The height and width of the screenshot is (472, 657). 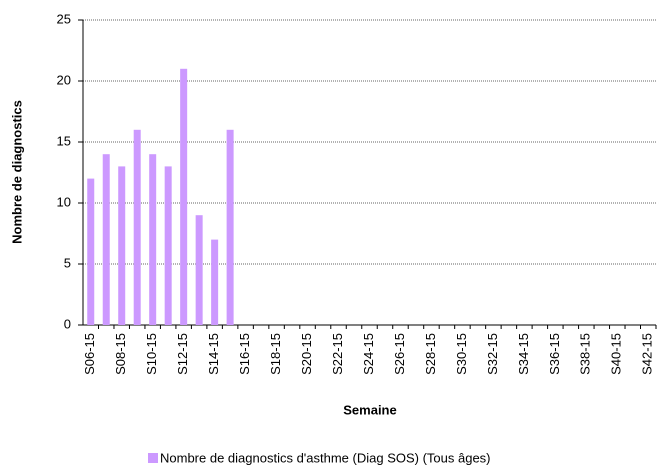 What do you see at coordinates (244, 354) in the screenshot?
I see `x-tick-label: S16-15` at bounding box center [244, 354].